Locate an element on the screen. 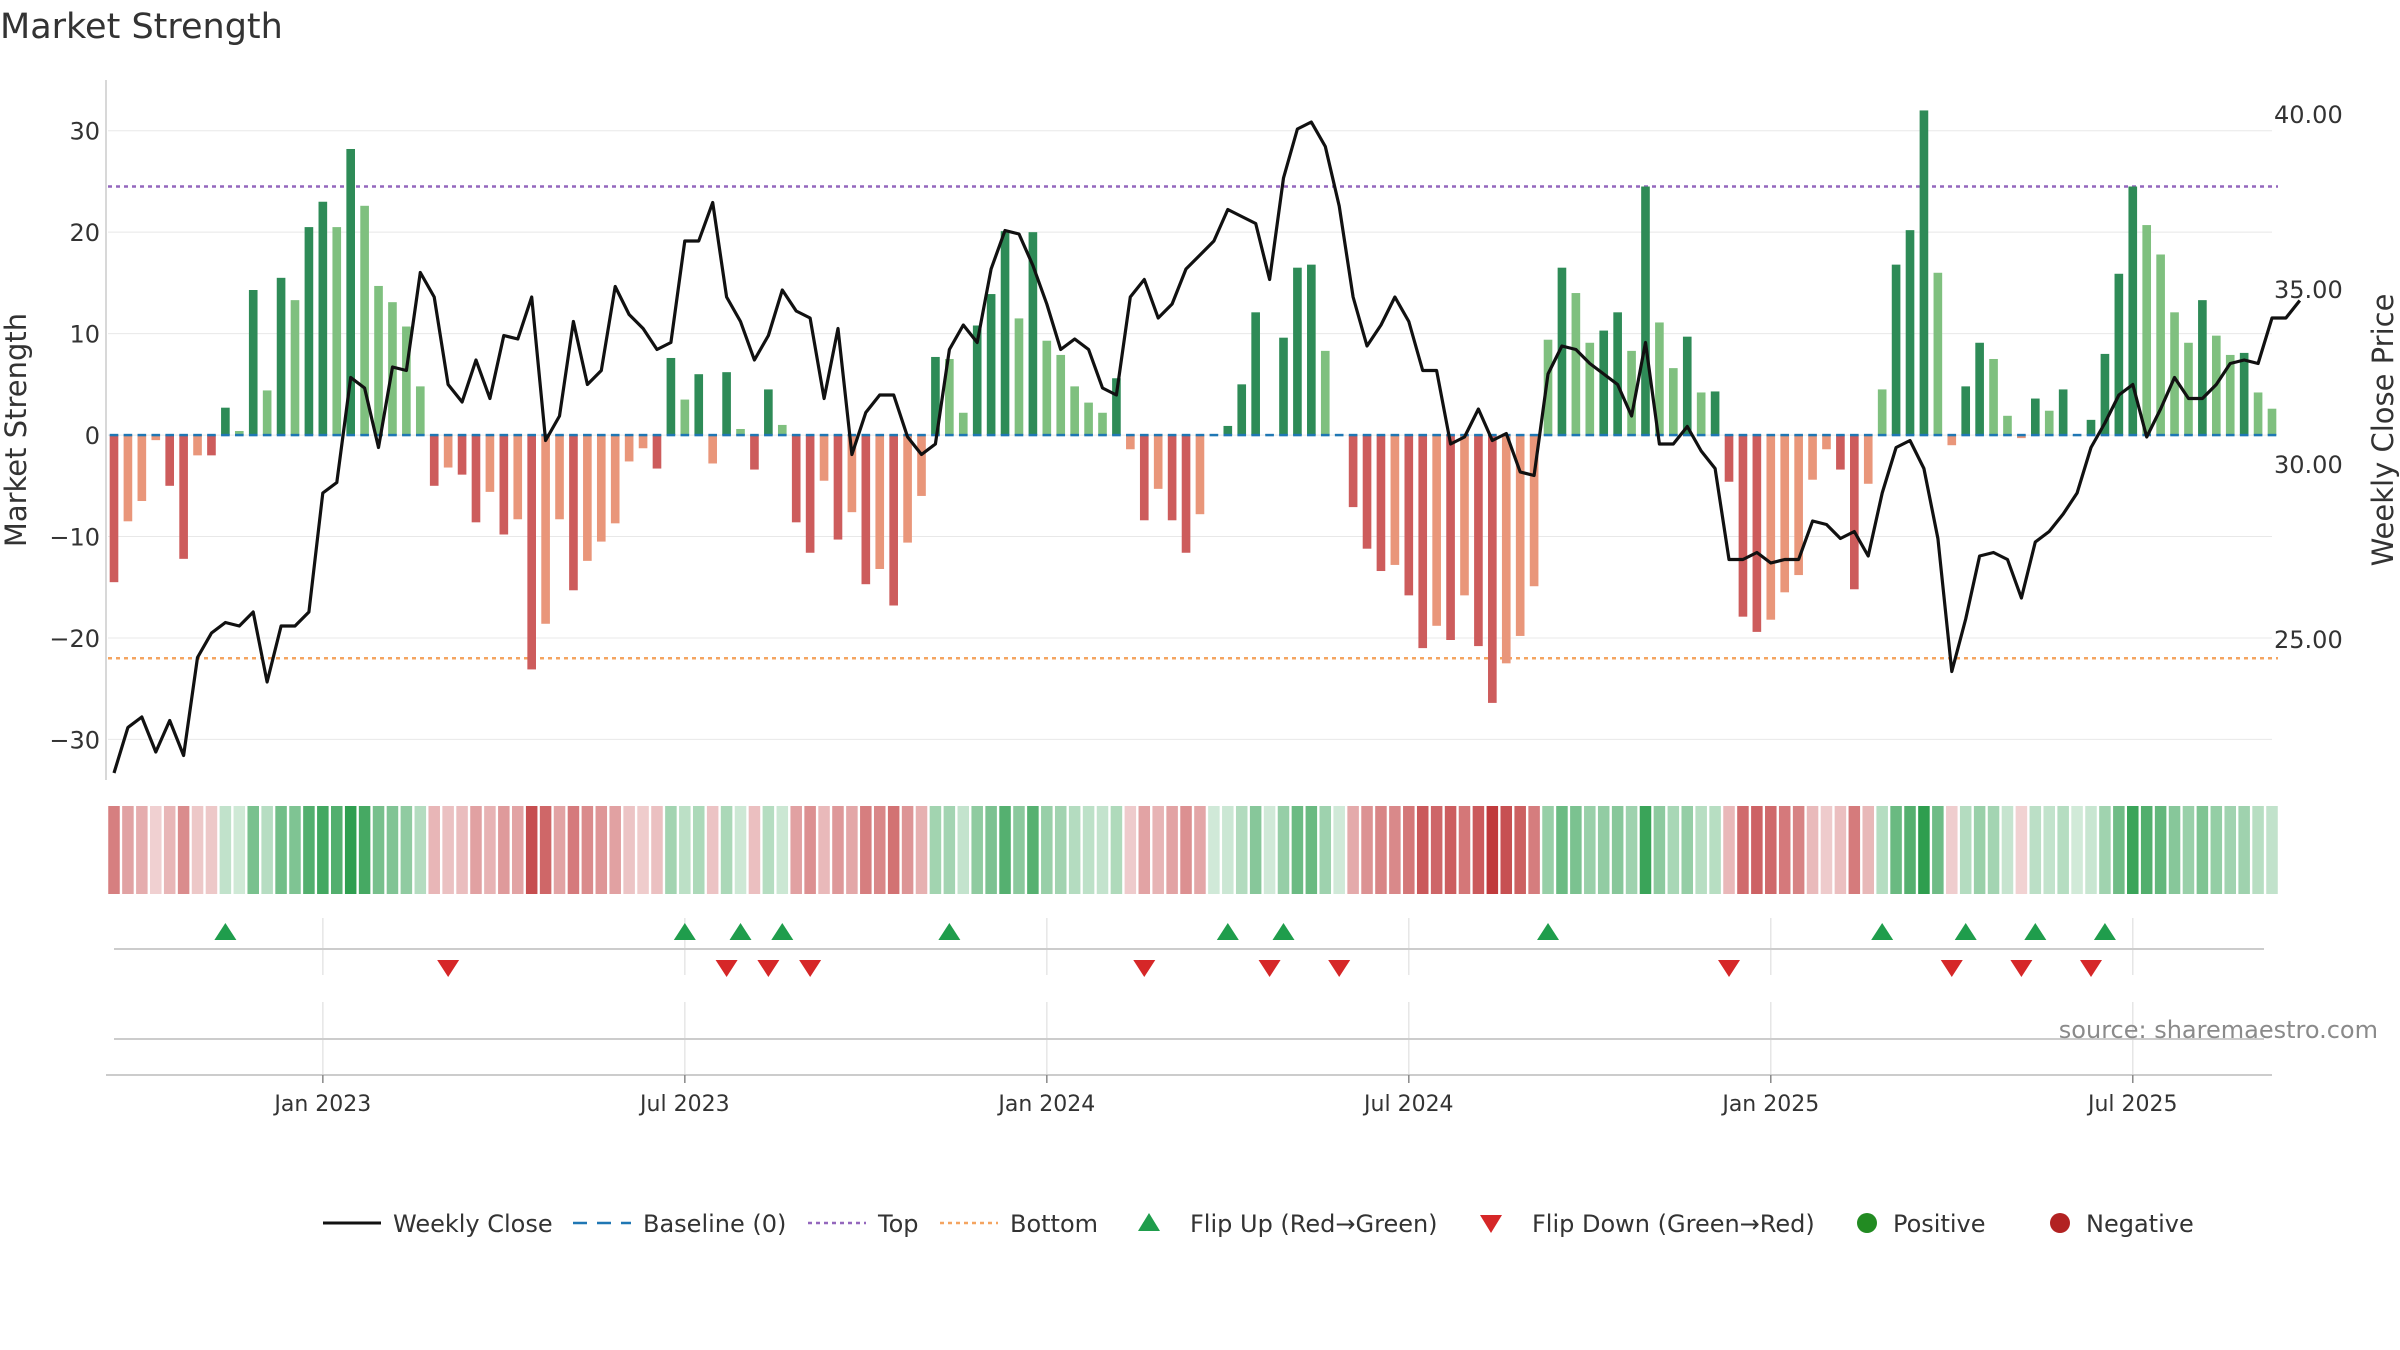 The height and width of the screenshot is (1350, 2400). legend-label: Flip Up (Red→Green) is located at coordinates (1314, 1224).